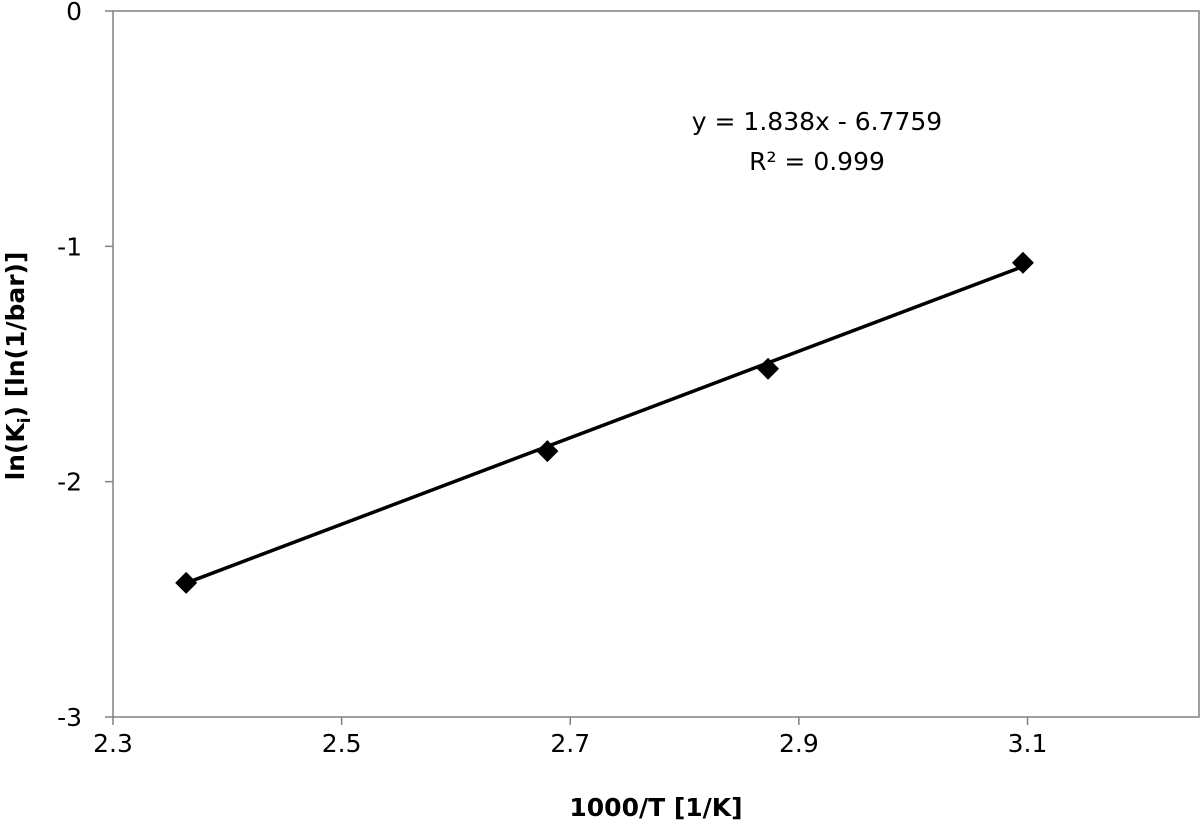  What do you see at coordinates (817, 161) in the screenshot?
I see `r-squared-annotation: R² = 0.999` at bounding box center [817, 161].